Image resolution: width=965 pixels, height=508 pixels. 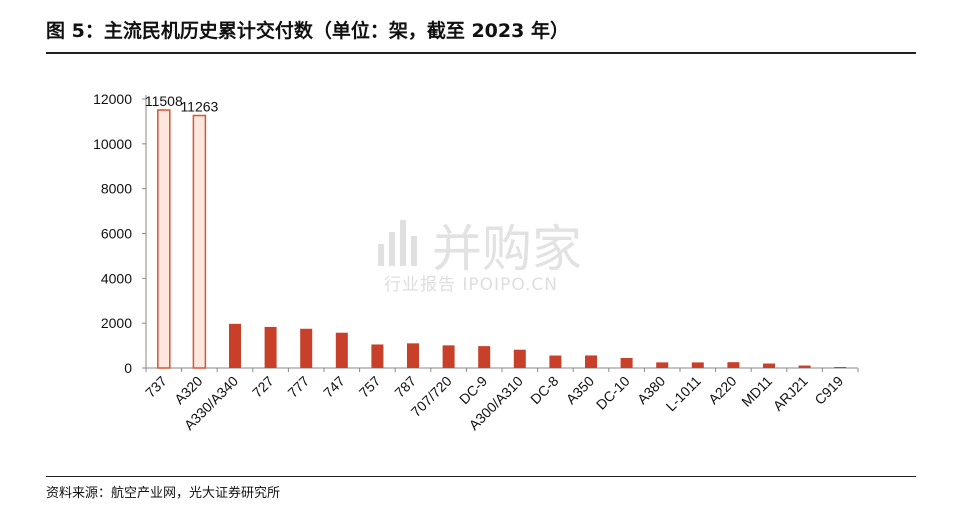 I want to click on x-tick-label: A220, so click(x=722, y=390).